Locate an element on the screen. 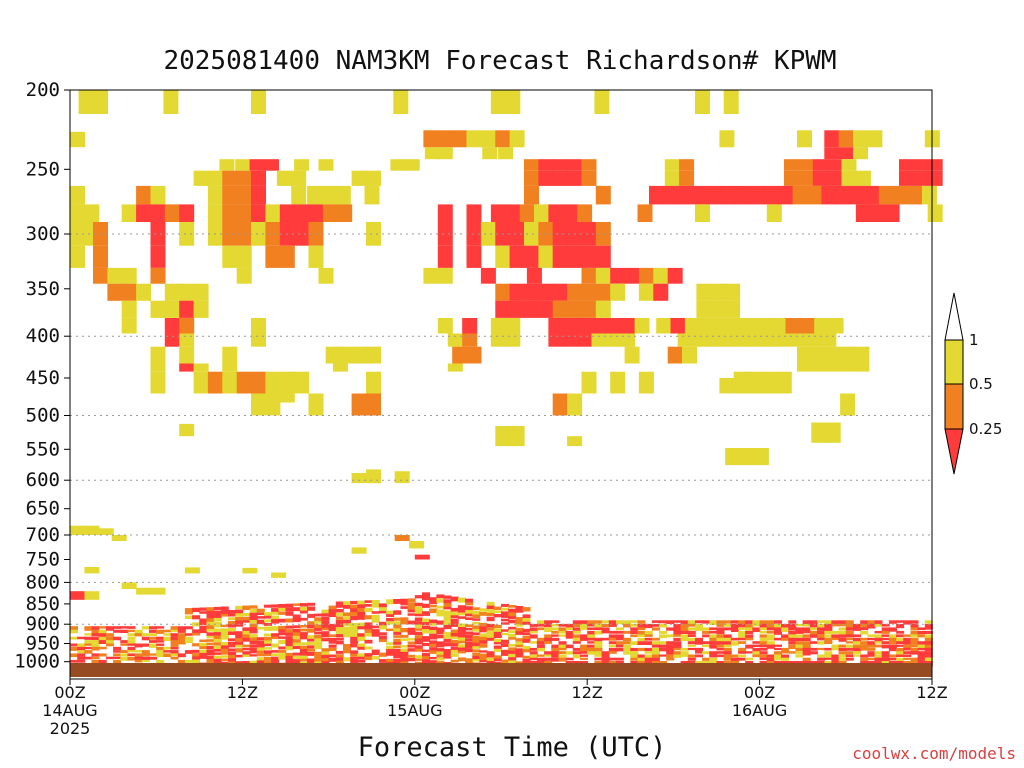 This screenshot has width=1024, height=768. y-tick-label: 250 is located at coordinates (43, 169).